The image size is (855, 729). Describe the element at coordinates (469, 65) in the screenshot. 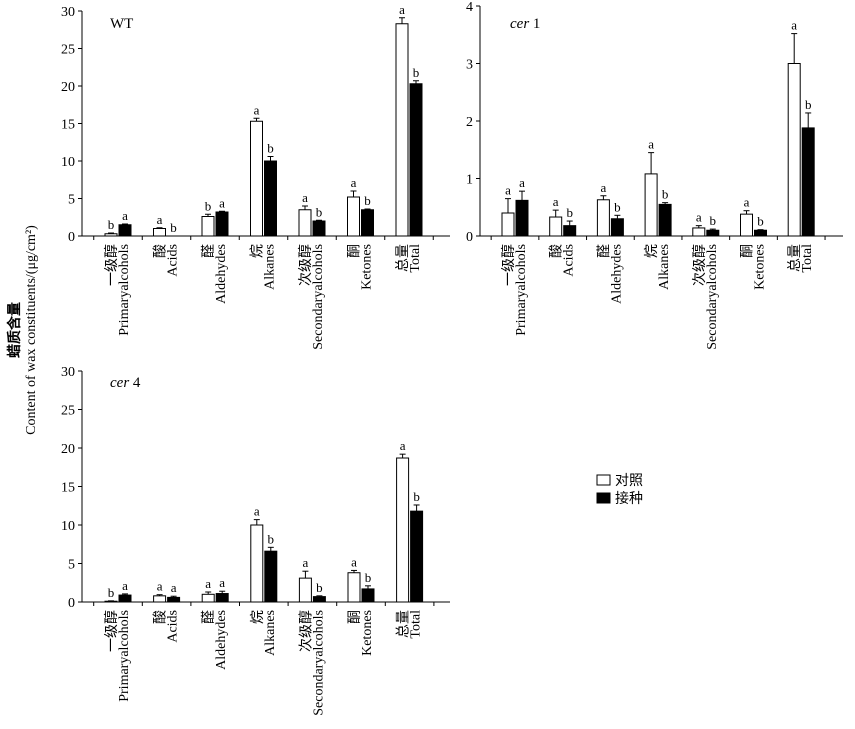

I see `y-tick-label: 3` at that location.